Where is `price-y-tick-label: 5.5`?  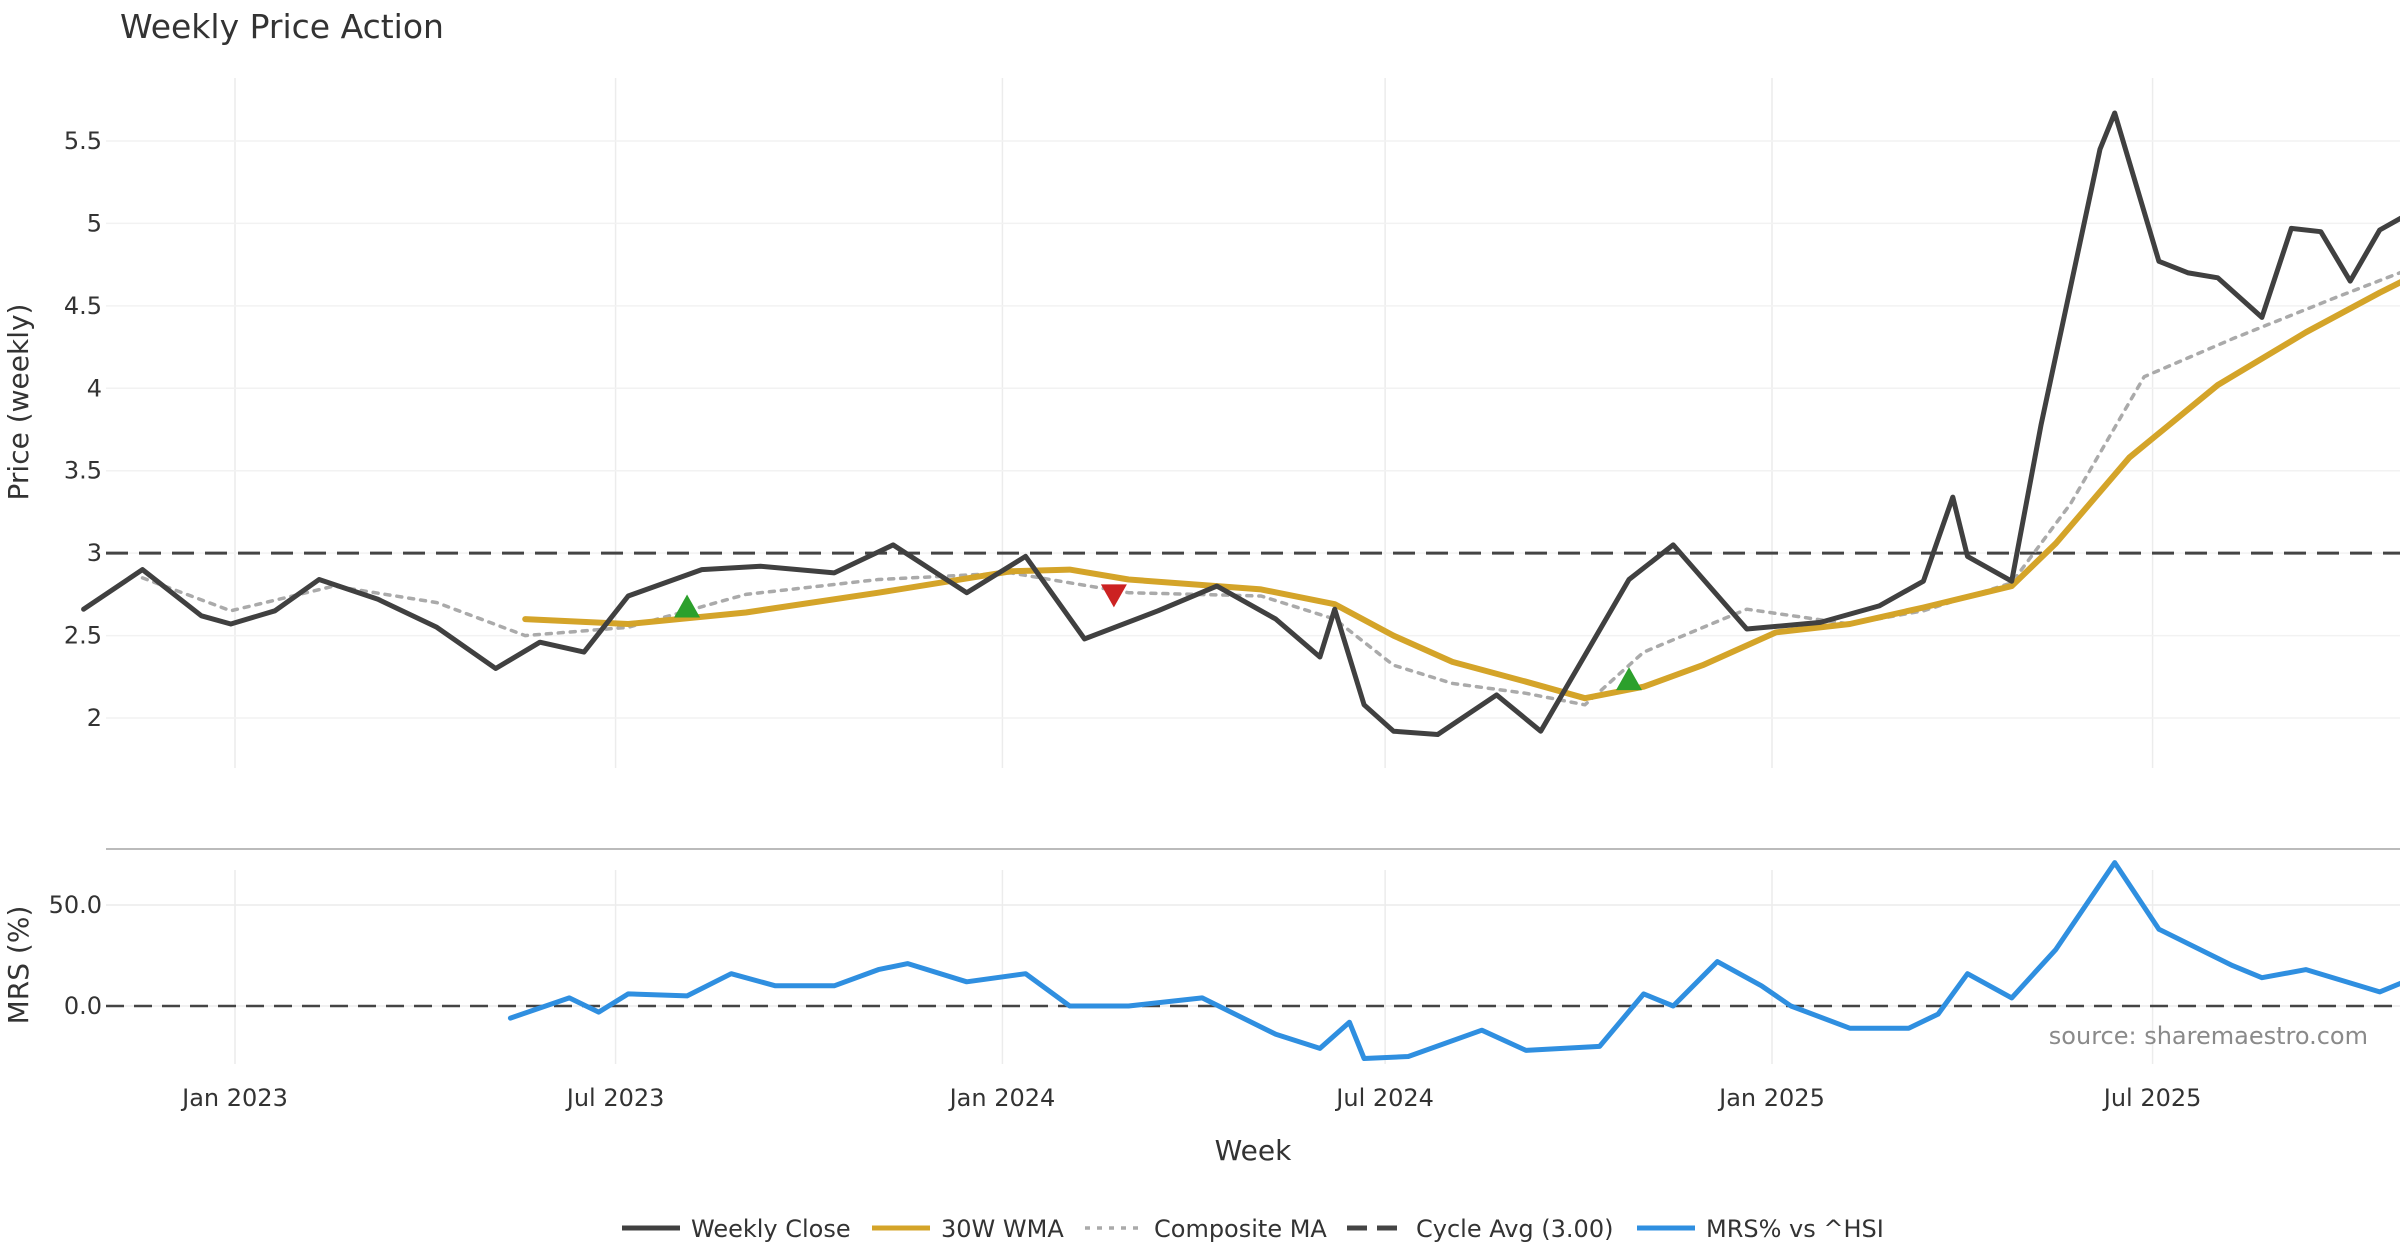 price-y-tick-label: 5.5 is located at coordinates (83, 141).